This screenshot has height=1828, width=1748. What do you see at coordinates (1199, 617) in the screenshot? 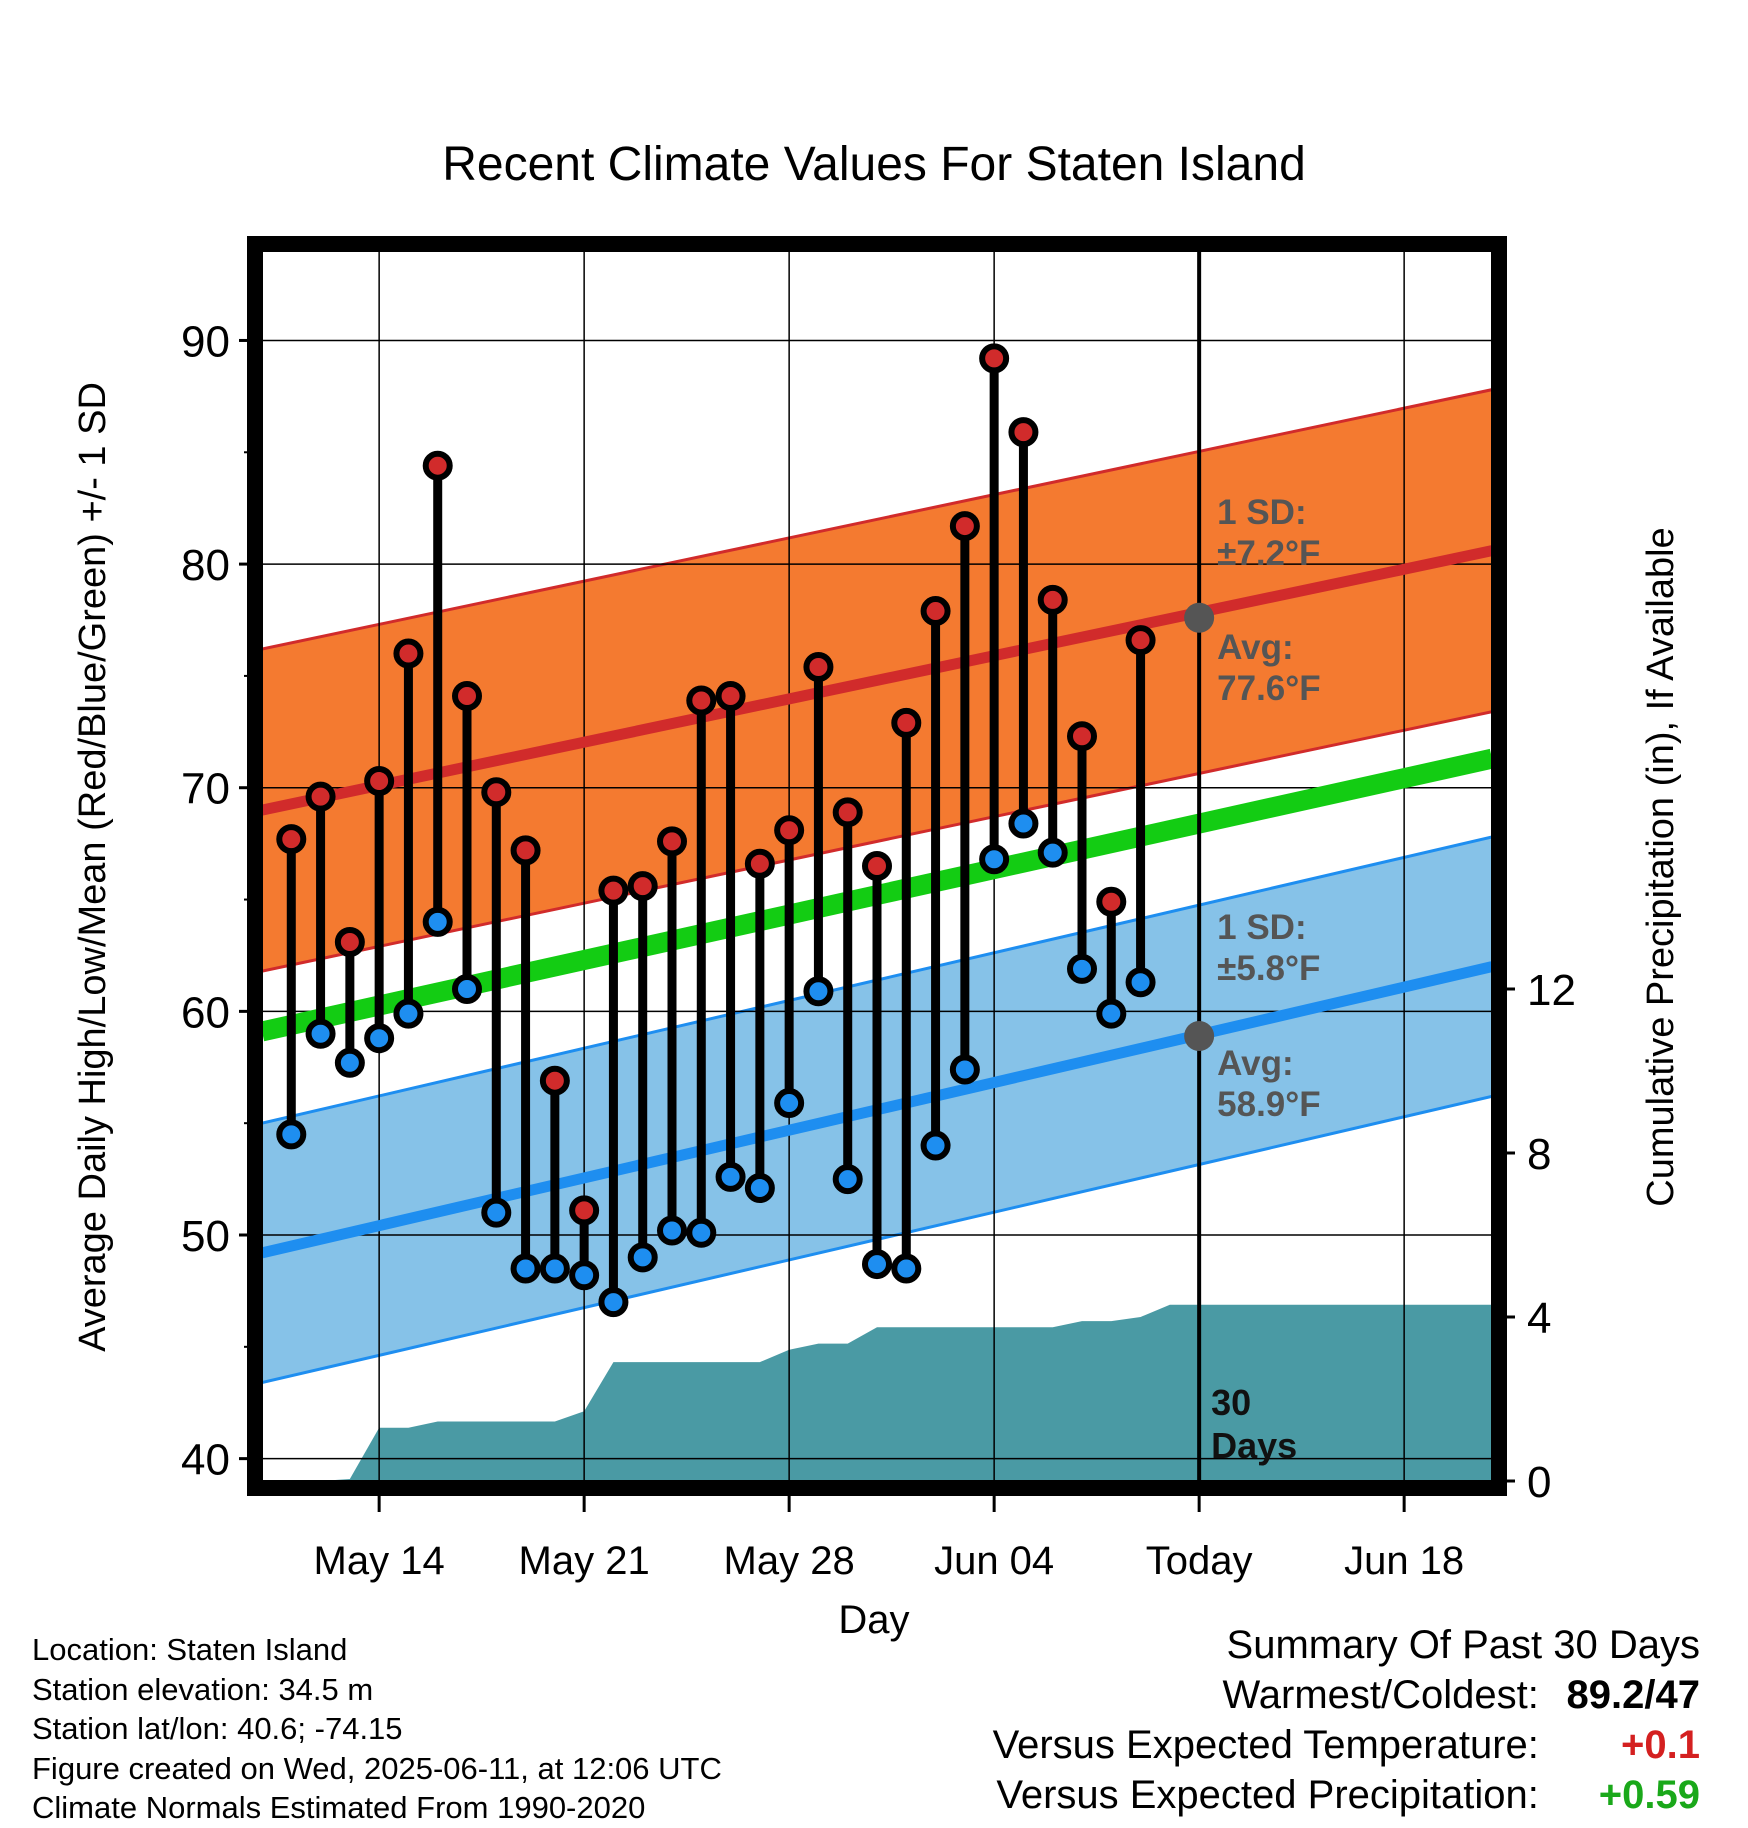
I see `today-high-avg-marker` at bounding box center [1199, 617].